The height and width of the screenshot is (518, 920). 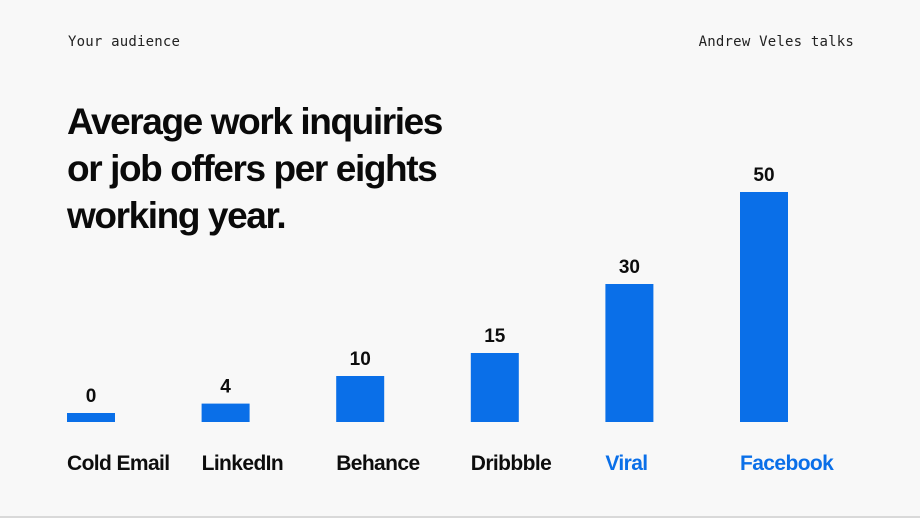 I want to click on speaker-label: Andrew Veles talks, so click(x=776, y=42).